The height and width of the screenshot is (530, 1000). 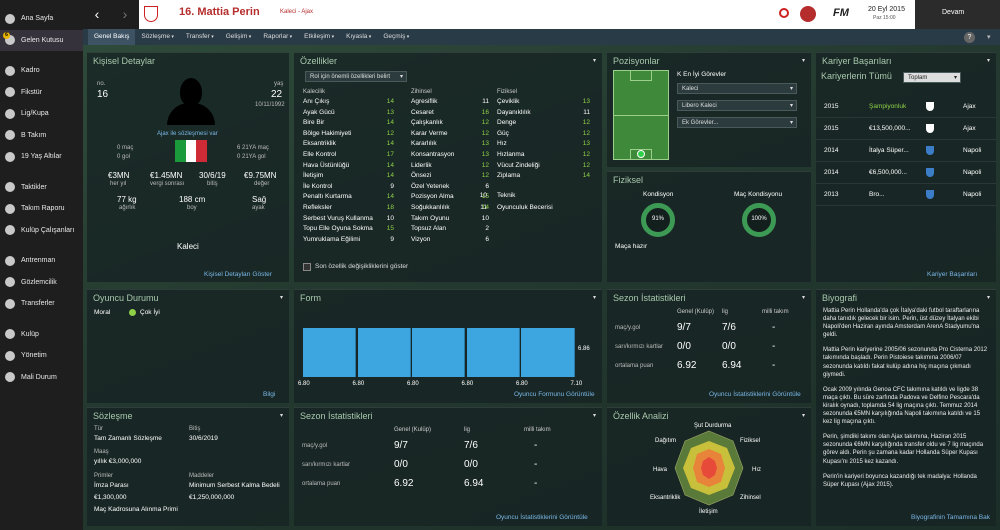 What do you see at coordinates (639, 347) in the screenshot?
I see `season-stats-row-label: sarı/kırmızı kartlar` at bounding box center [639, 347].